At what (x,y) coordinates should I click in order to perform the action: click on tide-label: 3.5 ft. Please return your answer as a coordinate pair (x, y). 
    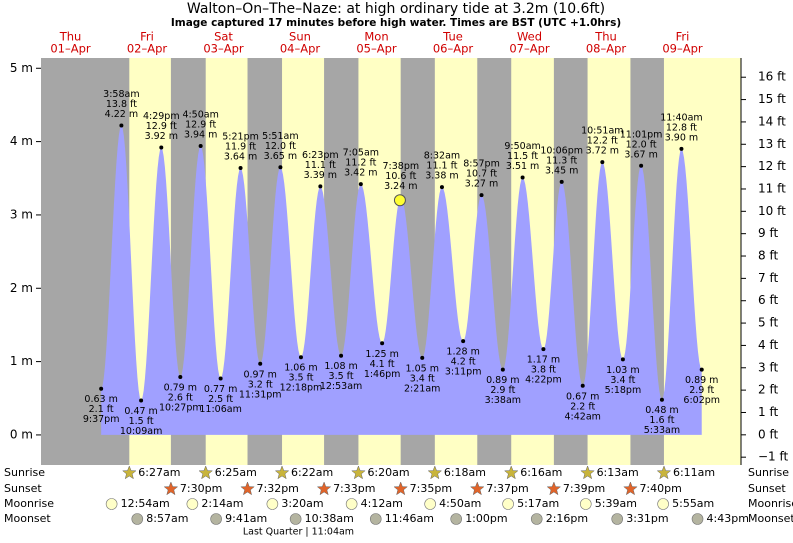
    Looking at the image, I should click on (341, 376).